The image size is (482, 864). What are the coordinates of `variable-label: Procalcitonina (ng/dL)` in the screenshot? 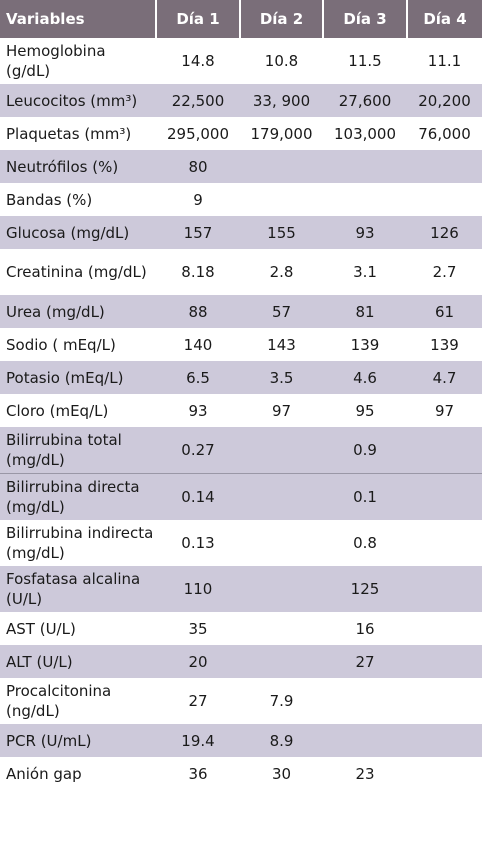 It's located at (78, 701).